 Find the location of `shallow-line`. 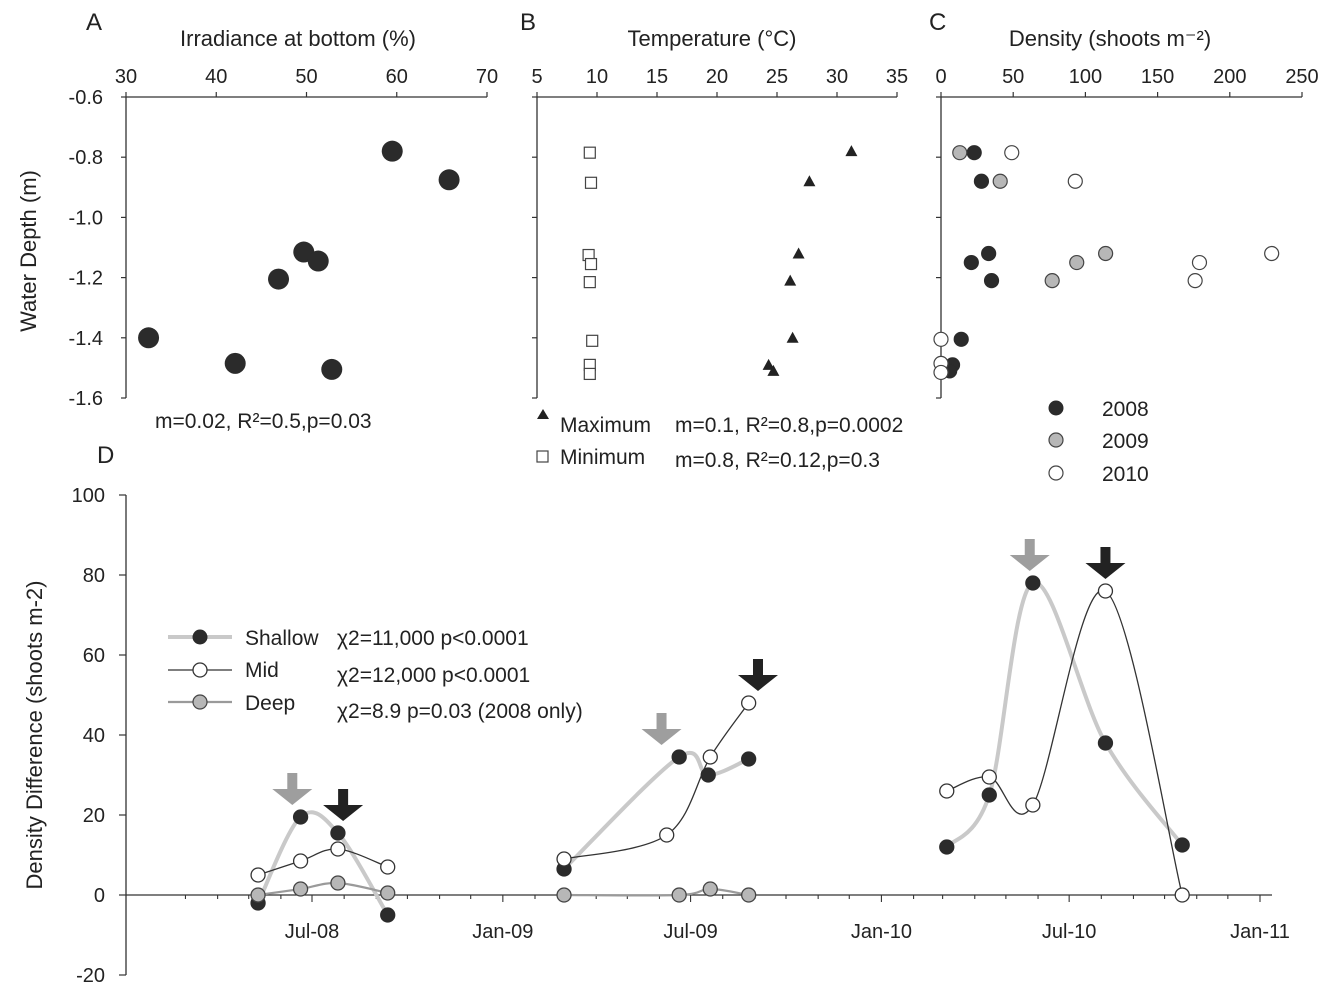

shallow-line is located at coordinates (656, 810).